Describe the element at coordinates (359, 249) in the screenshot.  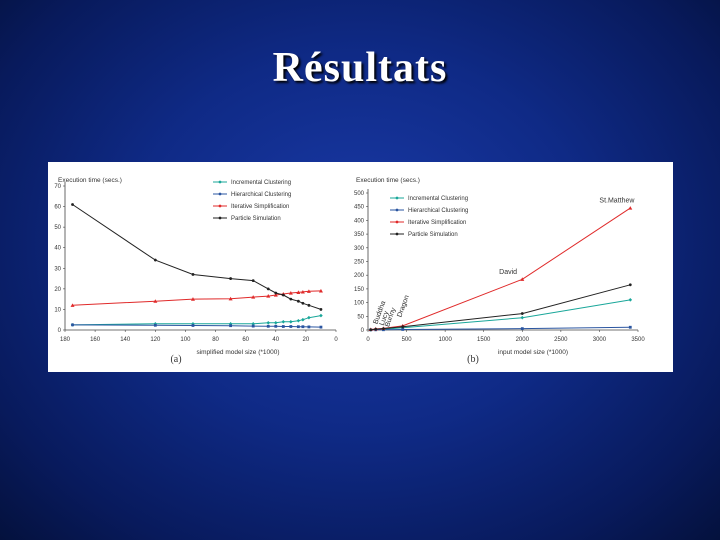
I see `y-tick-label-1: 300` at that location.